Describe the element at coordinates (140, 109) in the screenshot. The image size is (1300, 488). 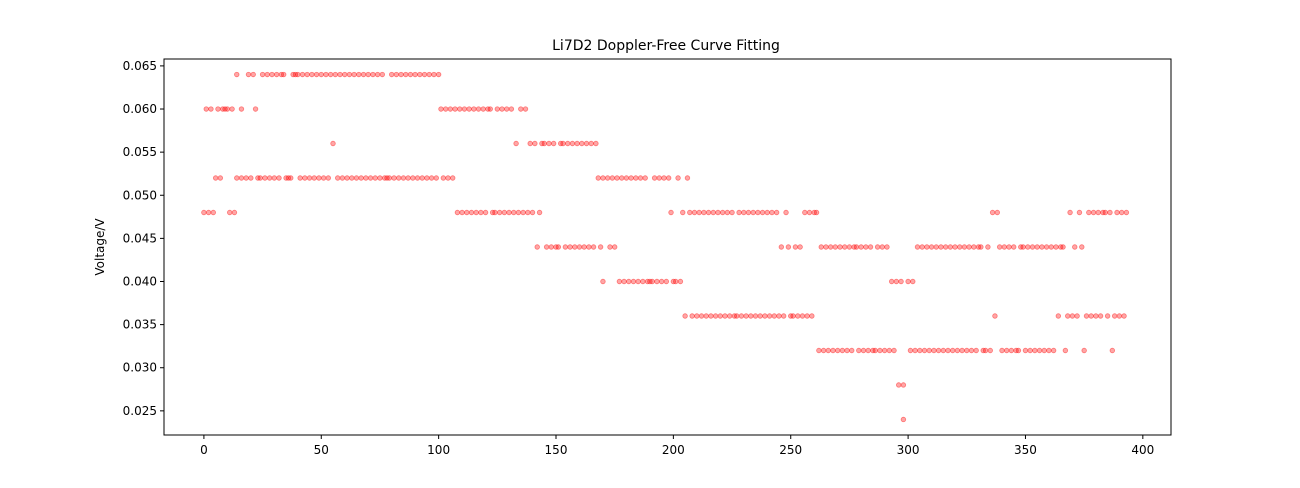
I see `y-tick-label: 0.060` at that location.